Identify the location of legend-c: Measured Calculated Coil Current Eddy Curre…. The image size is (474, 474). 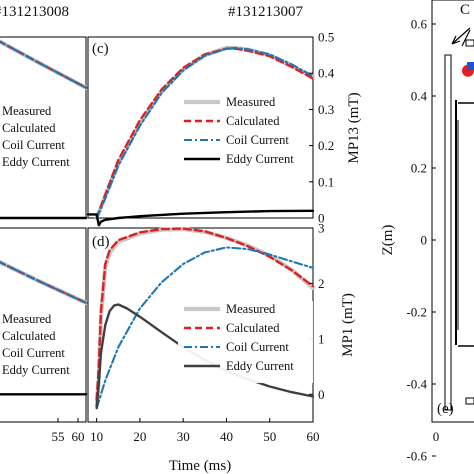
(239, 130).